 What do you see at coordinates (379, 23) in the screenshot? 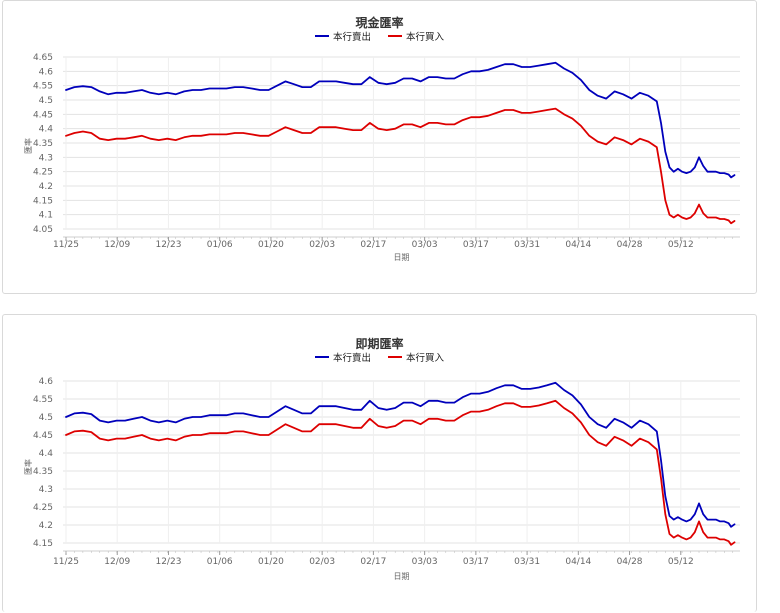
I see `chart-title: 現金匯率` at bounding box center [379, 23].